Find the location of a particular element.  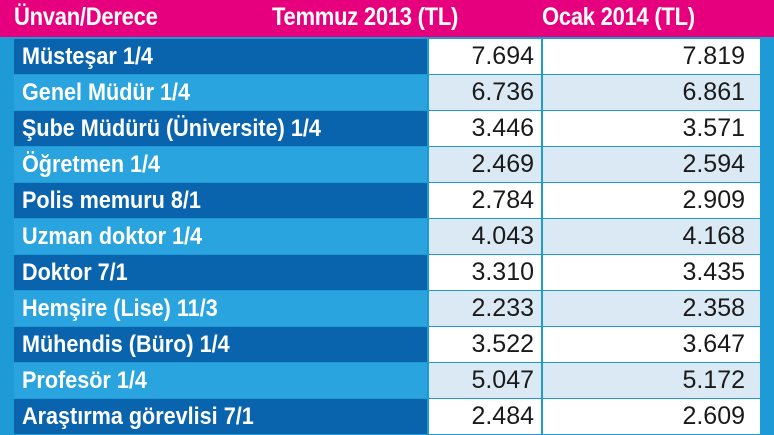

value-july-2013: 2.784 is located at coordinates (485, 200).